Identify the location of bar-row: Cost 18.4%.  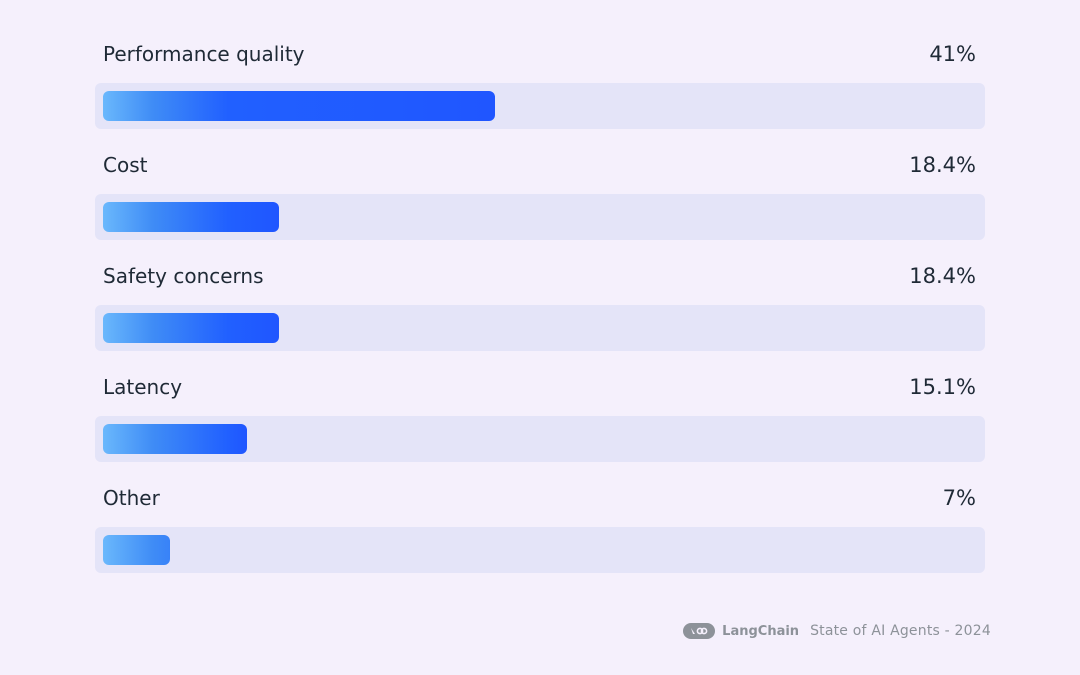
(540, 203).